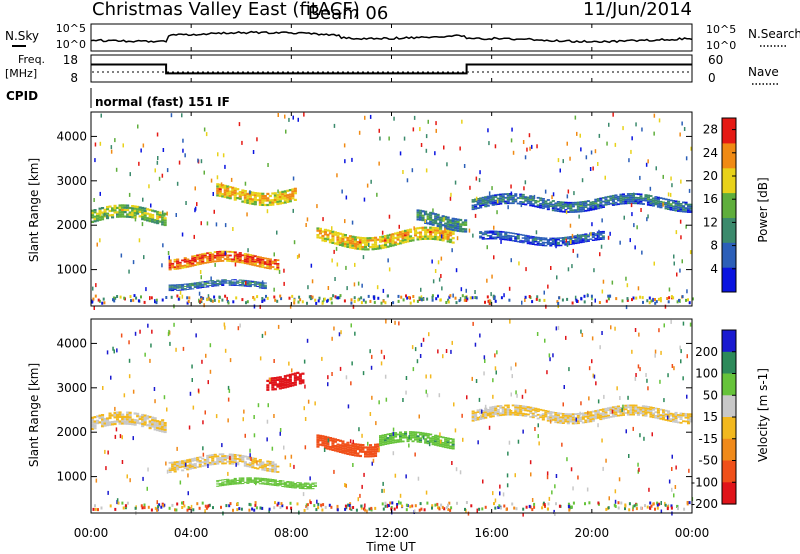 The width and height of the screenshot is (800, 554). Describe the element at coordinates (71, 136) in the screenshot. I see `y-tick-label: 4000` at that location.